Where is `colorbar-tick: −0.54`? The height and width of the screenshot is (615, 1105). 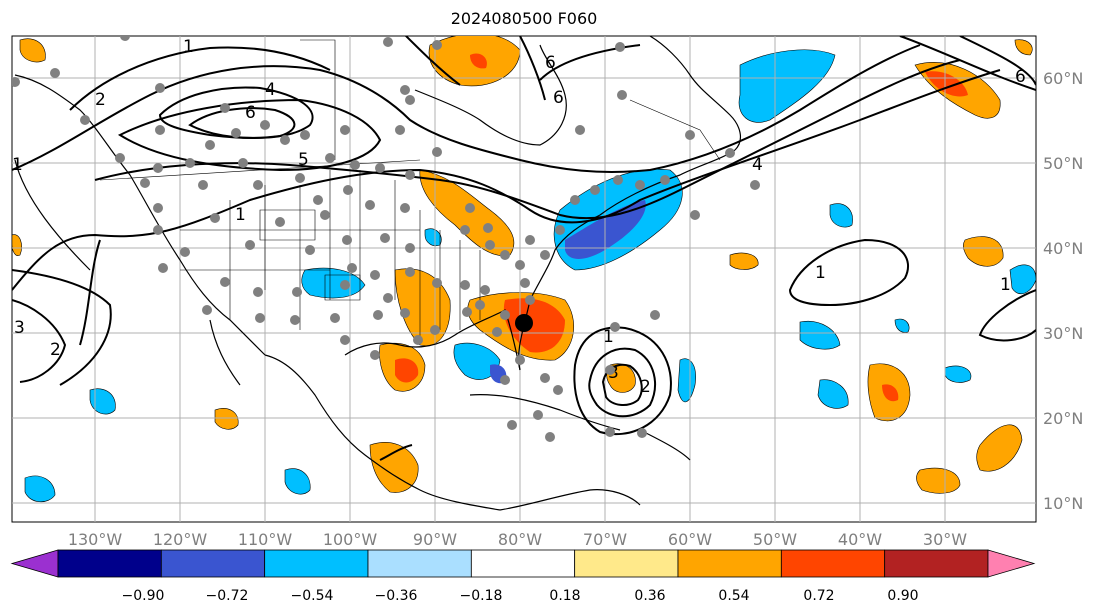 colorbar-tick: −0.54 is located at coordinates (312, 596).